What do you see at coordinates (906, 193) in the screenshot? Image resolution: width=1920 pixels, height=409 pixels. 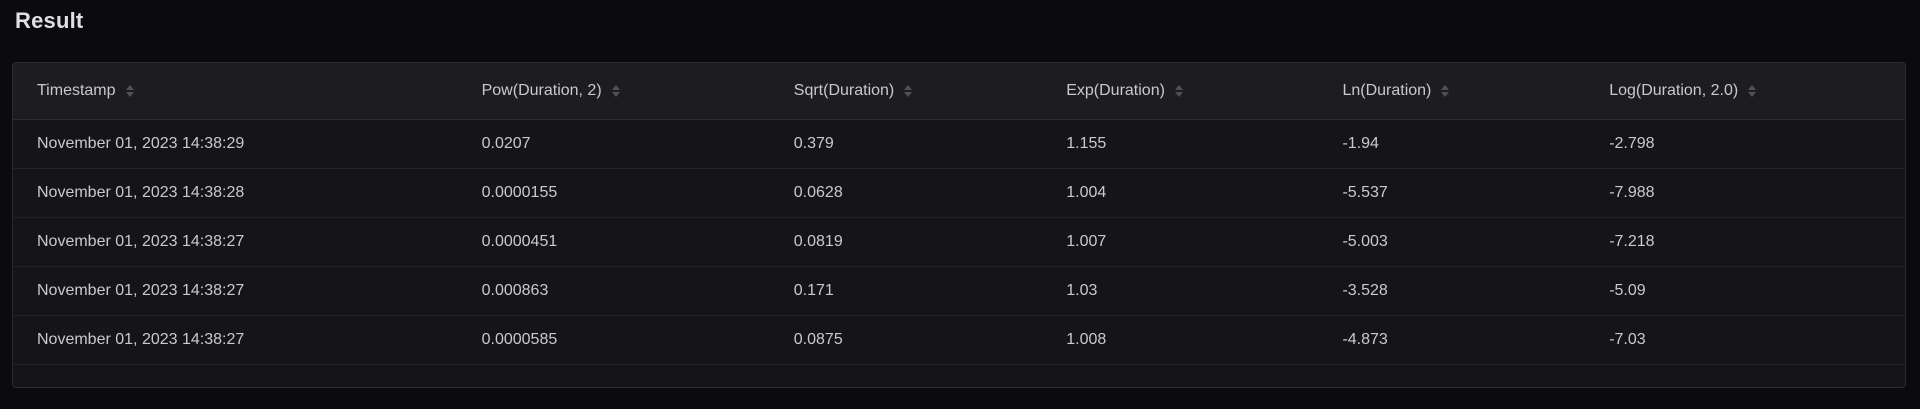 I see `table-cell: 0.0628` at bounding box center [906, 193].